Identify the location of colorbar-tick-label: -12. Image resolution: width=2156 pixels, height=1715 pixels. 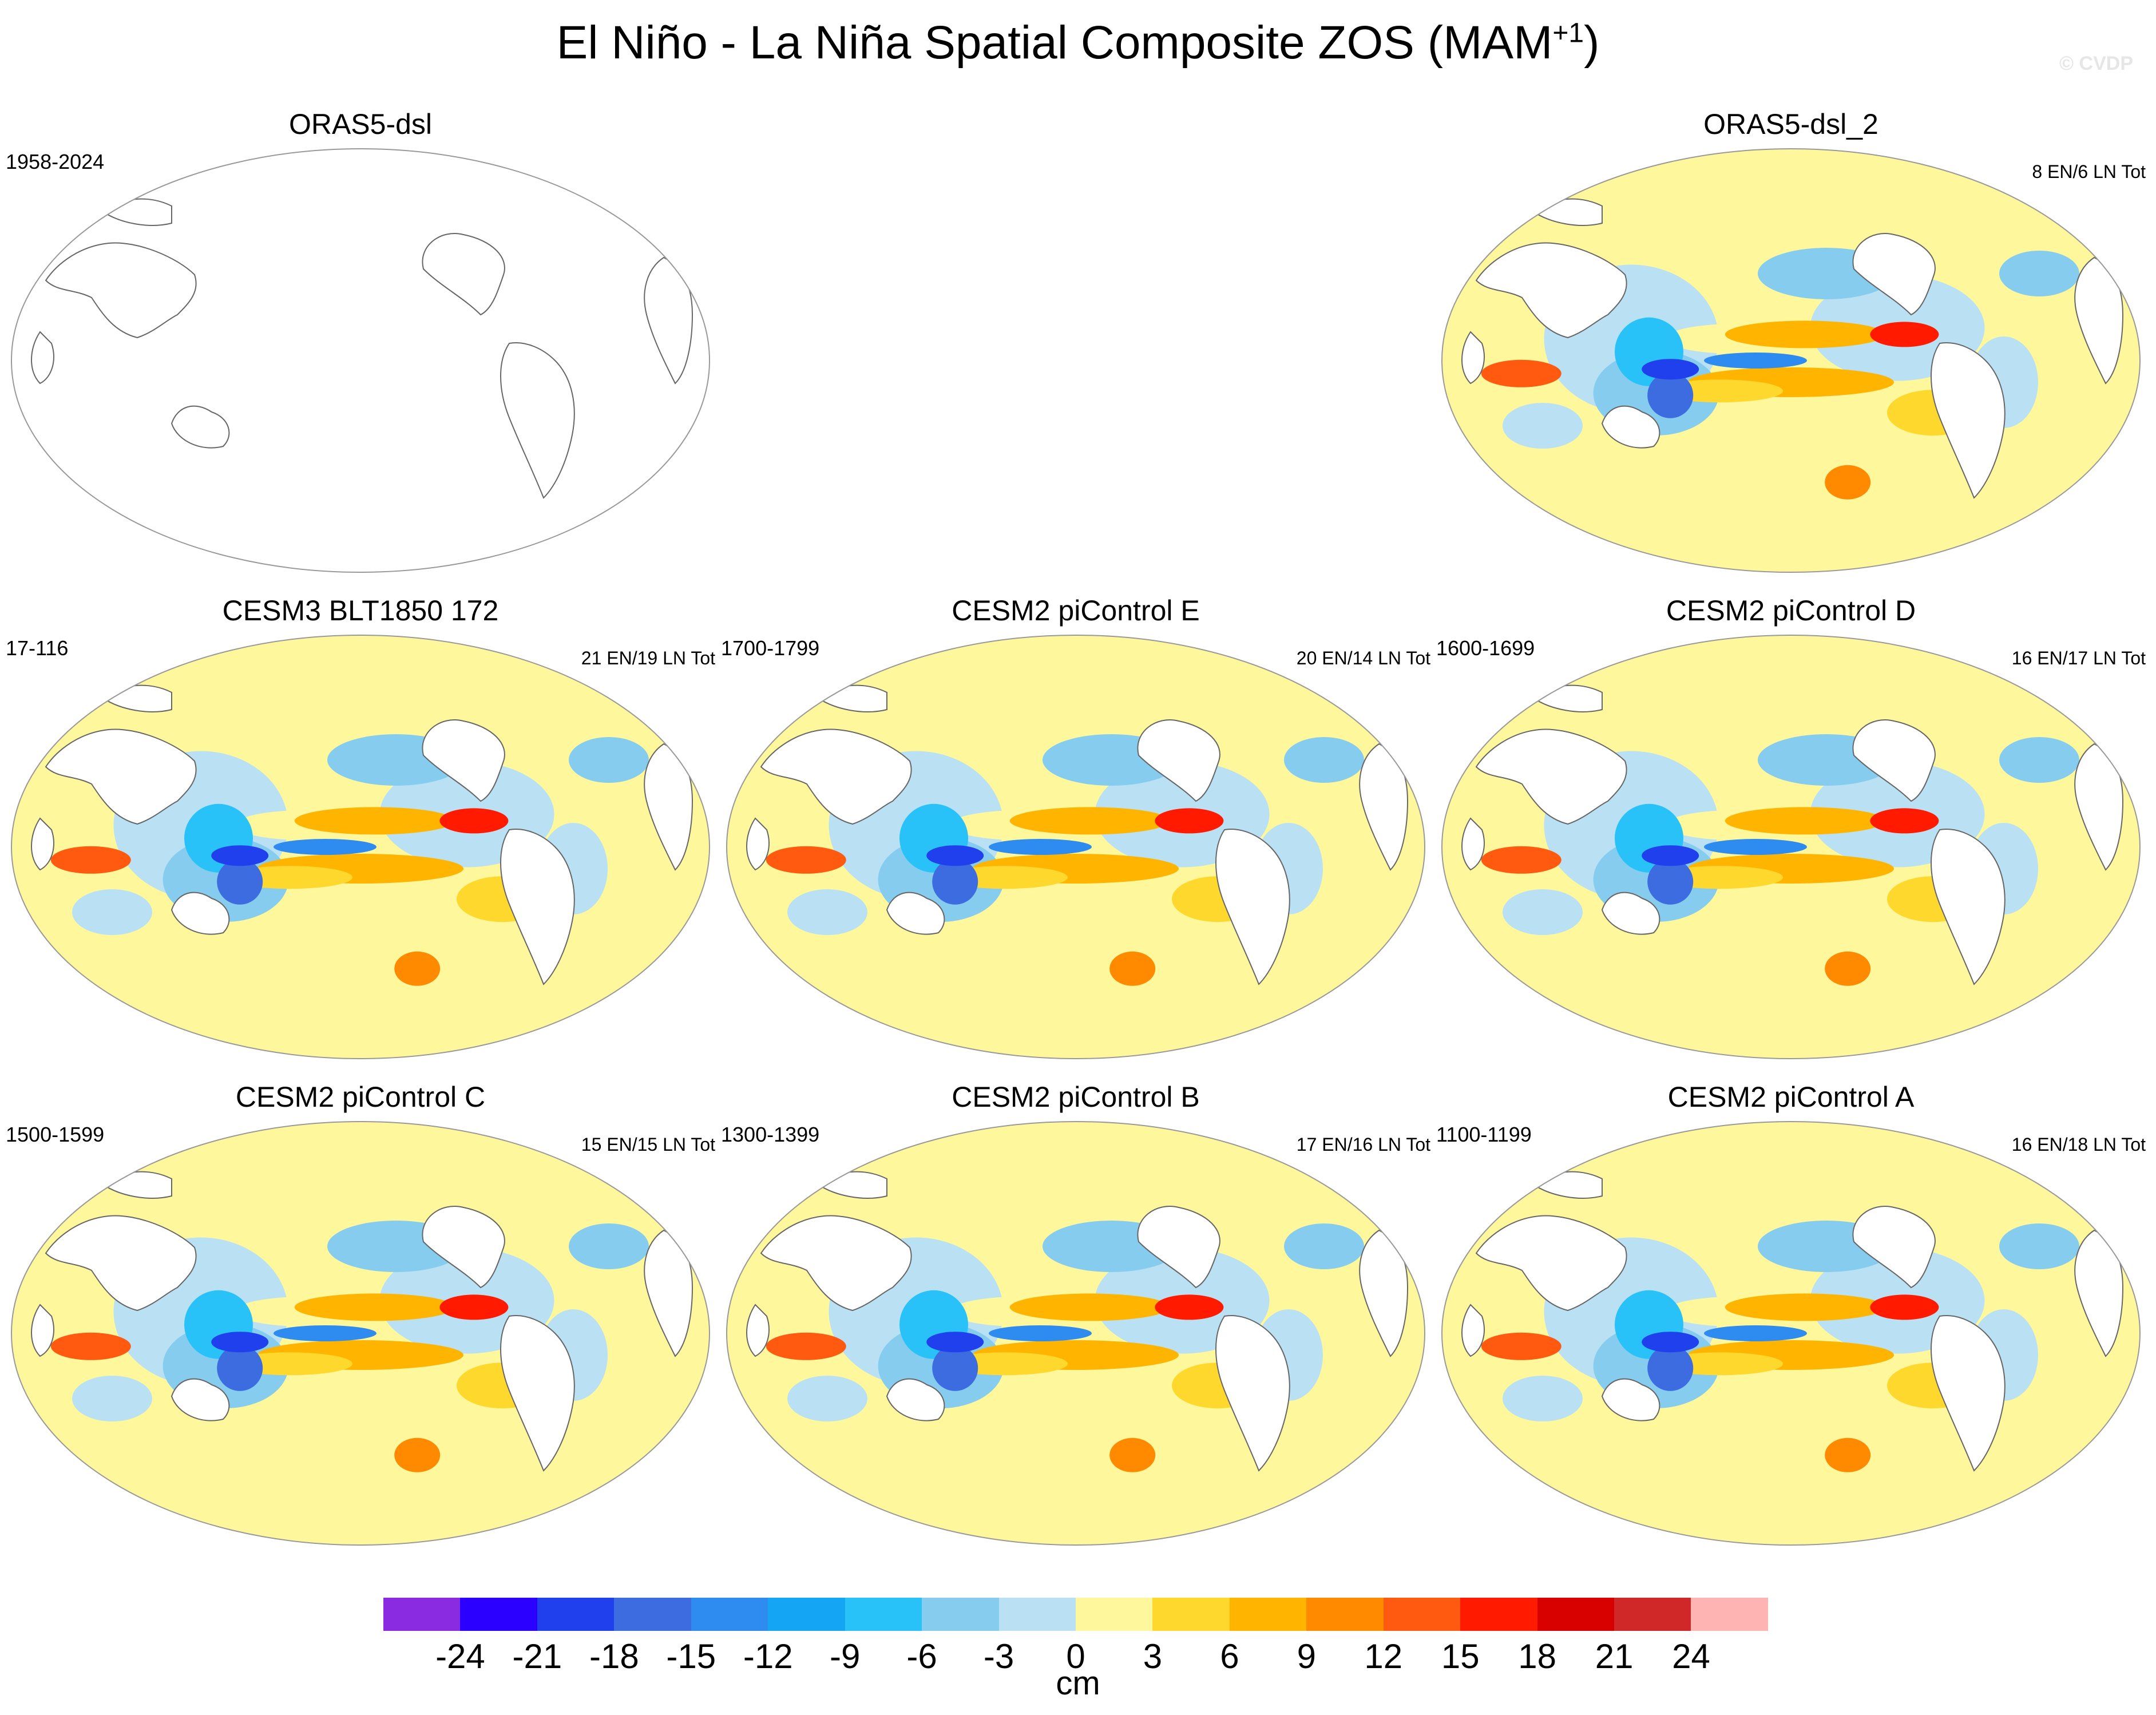
(768, 1656).